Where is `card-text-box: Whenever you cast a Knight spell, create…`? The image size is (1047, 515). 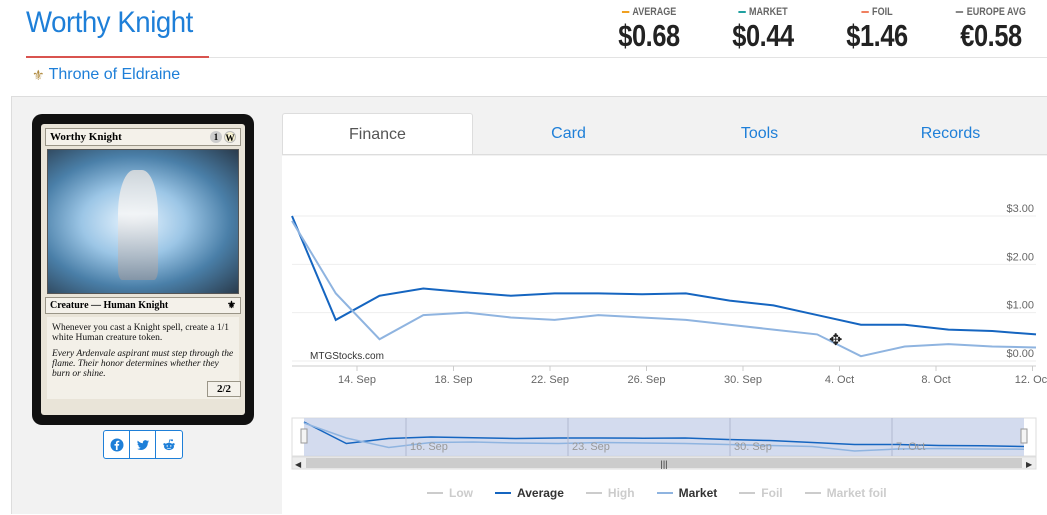
card-text-box: Whenever you cast a Knight spell, create… is located at coordinates (143, 358).